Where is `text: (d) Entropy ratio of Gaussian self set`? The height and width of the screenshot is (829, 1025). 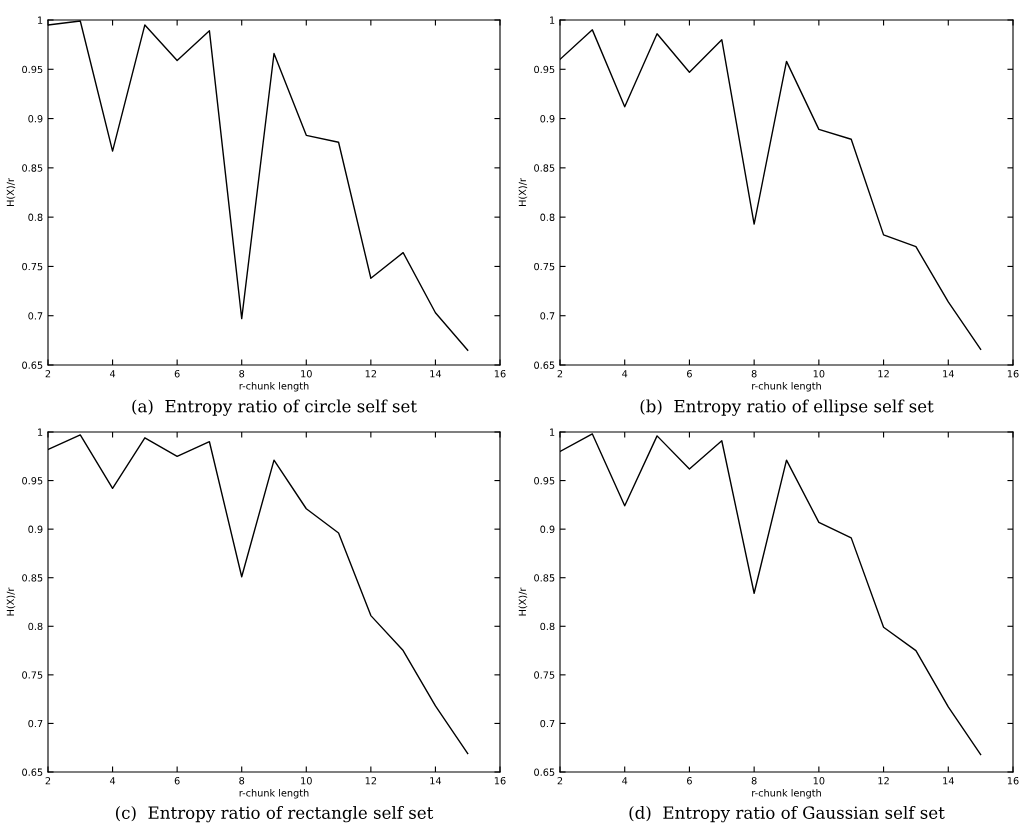 text: (d) Entropy ratio of Gaussian self set is located at coordinates (787, 814).